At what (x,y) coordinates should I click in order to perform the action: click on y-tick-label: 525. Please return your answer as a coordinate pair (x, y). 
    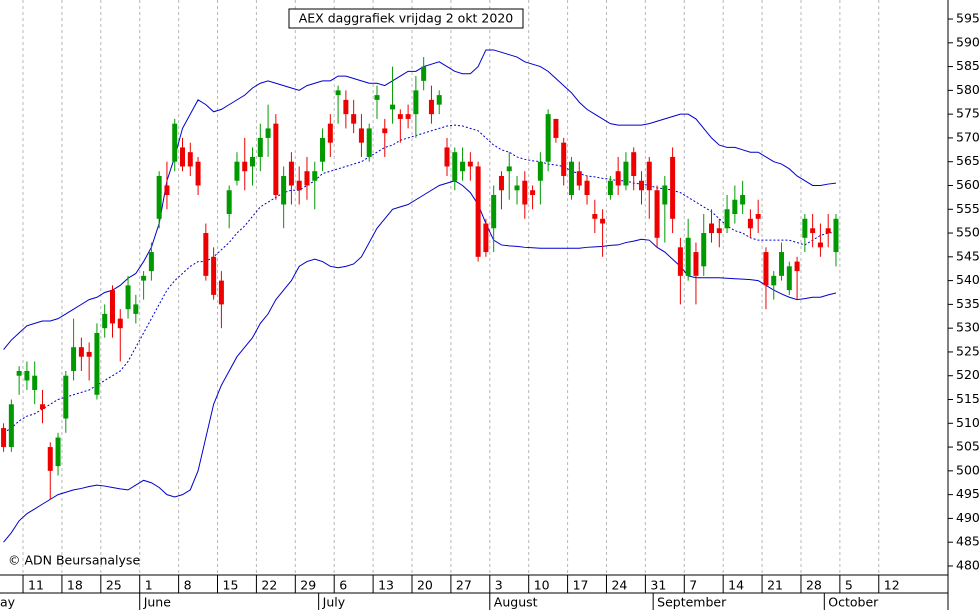
    Looking at the image, I should click on (968, 350).